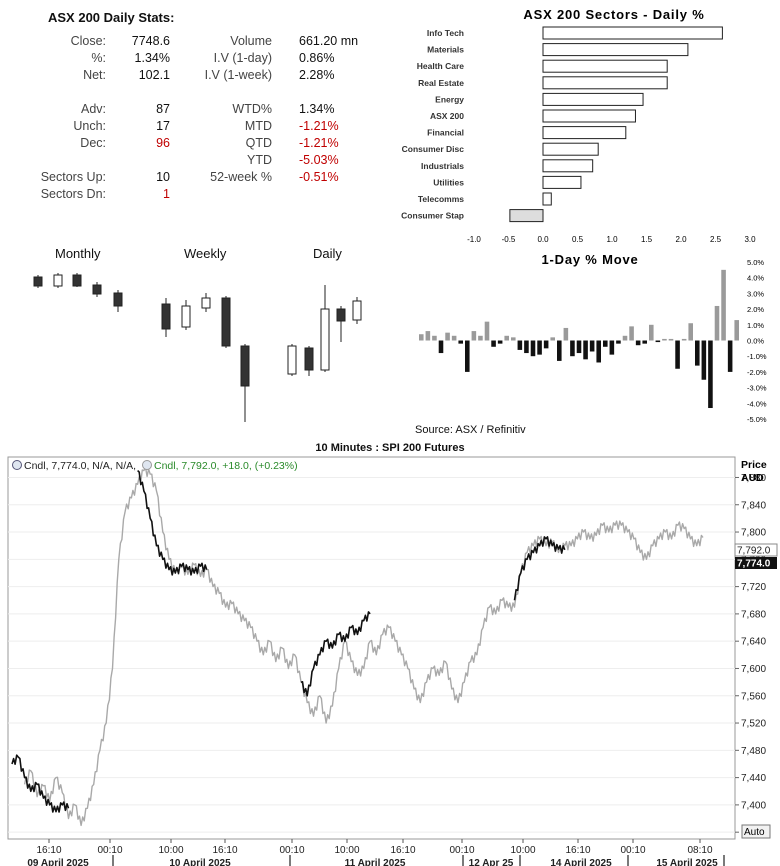 Image resolution: width=780 pixels, height=866 pixels. I want to click on y-tick-label: -5.0%, so click(757, 419).